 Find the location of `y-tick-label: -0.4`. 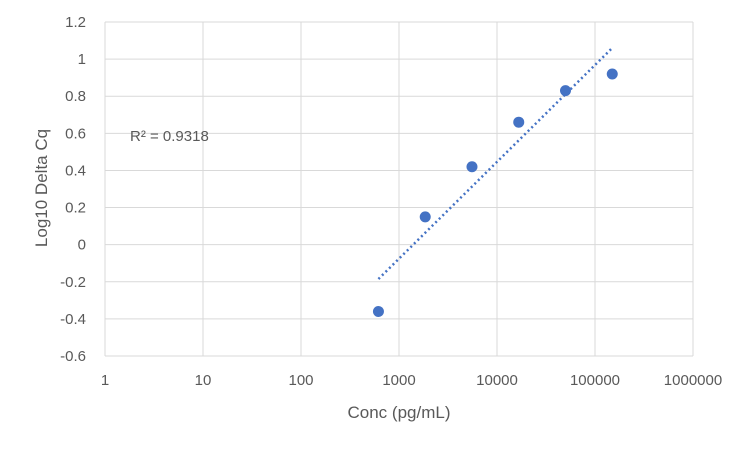

y-tick-label: -0.4 is located at coordinates (73, 319).